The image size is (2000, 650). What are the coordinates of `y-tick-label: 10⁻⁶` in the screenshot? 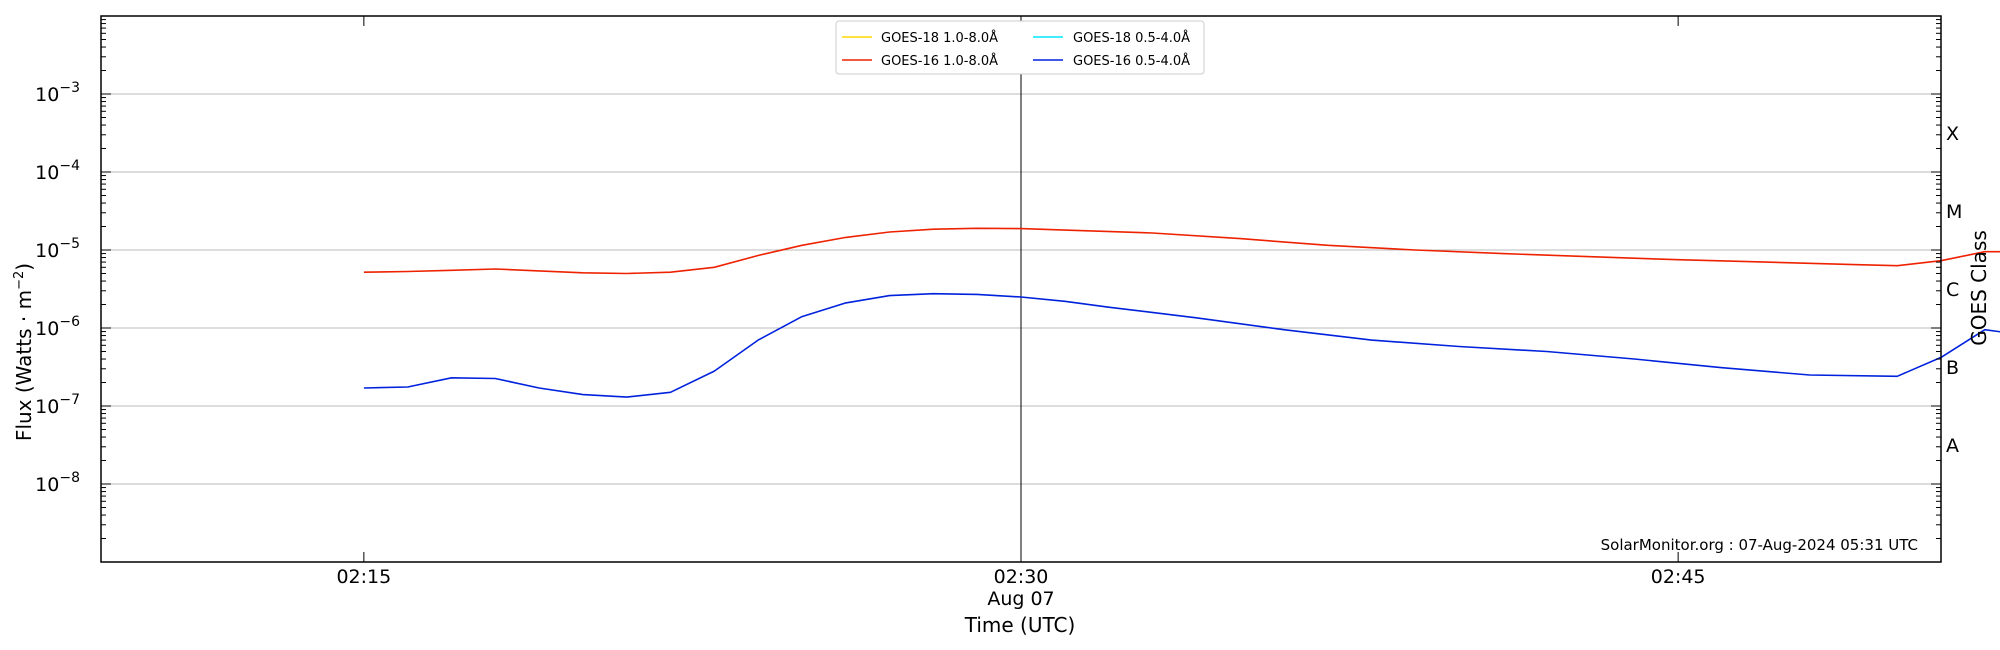 It's located at (57, 327).